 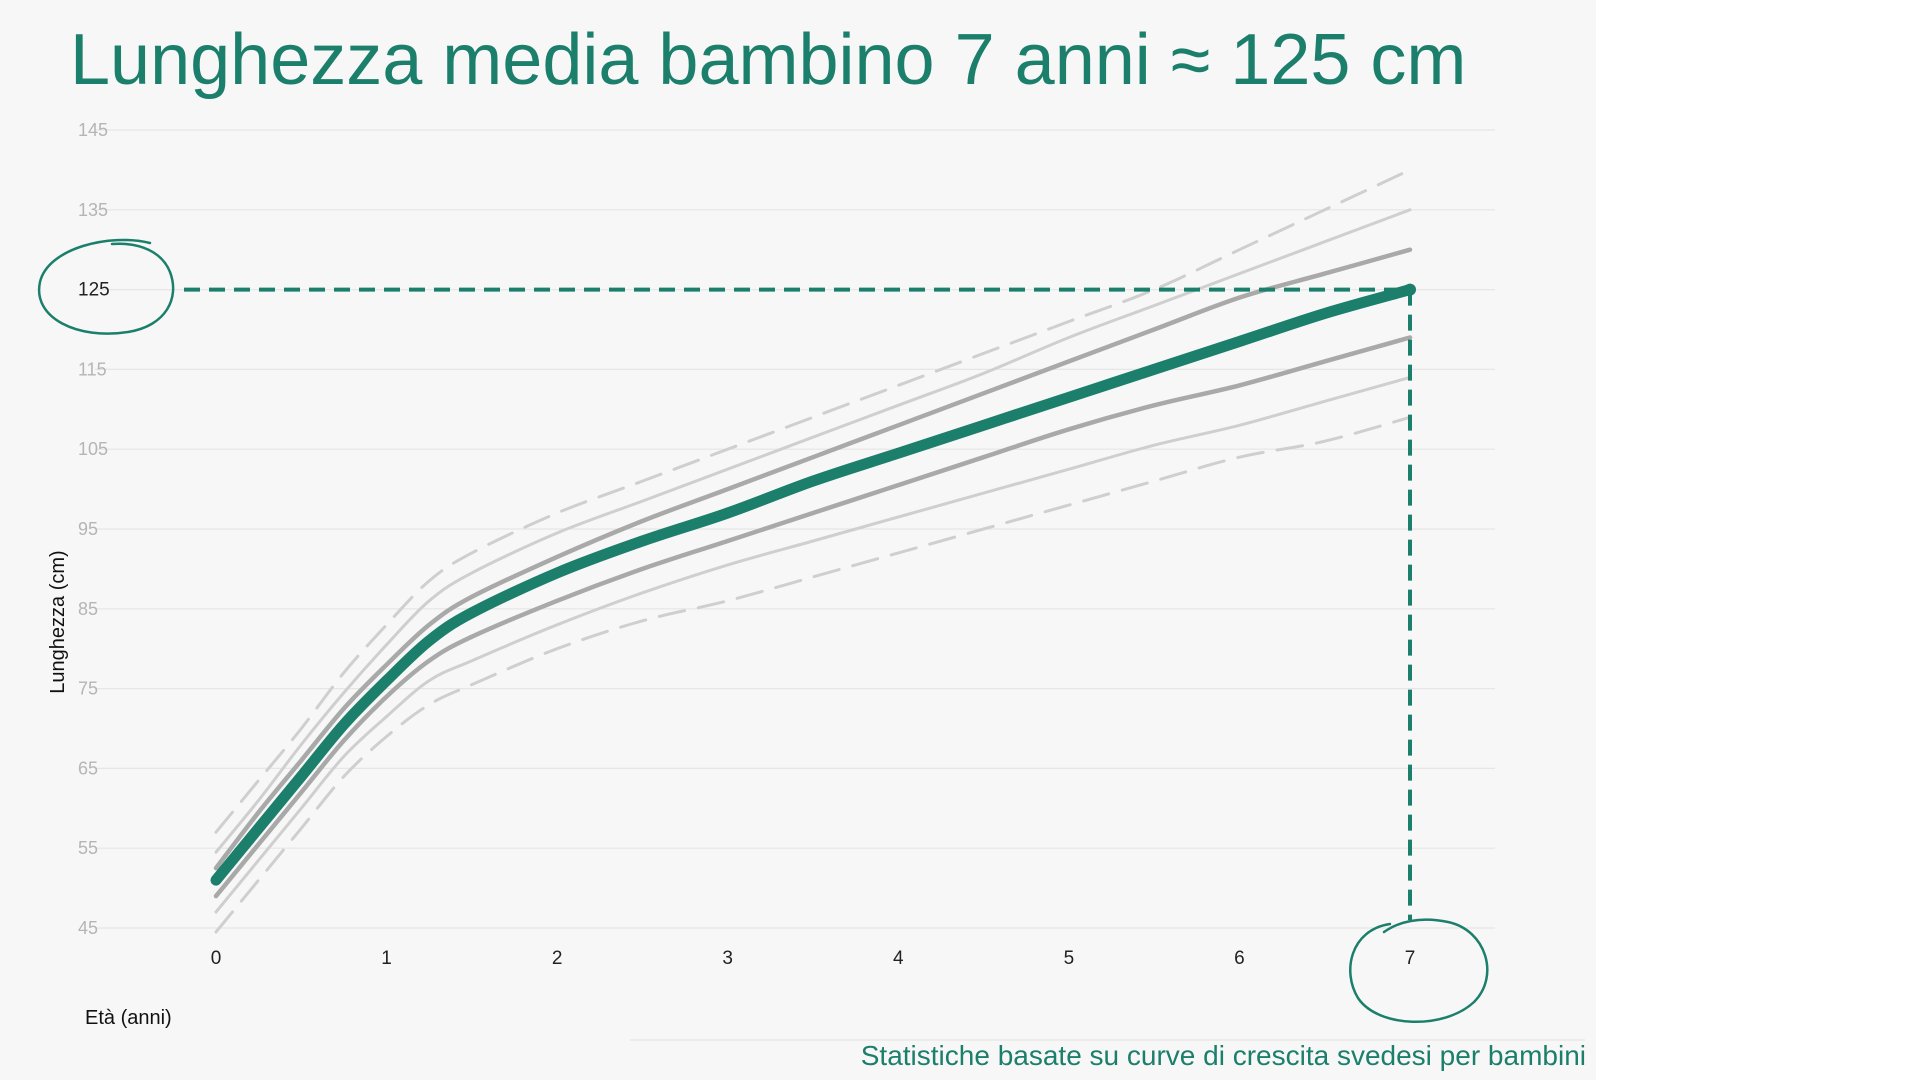 What do you see at coordinates (94, 290) in the screenshot?
I see `y-tick-label: 125` at bounding box center [94, 290].